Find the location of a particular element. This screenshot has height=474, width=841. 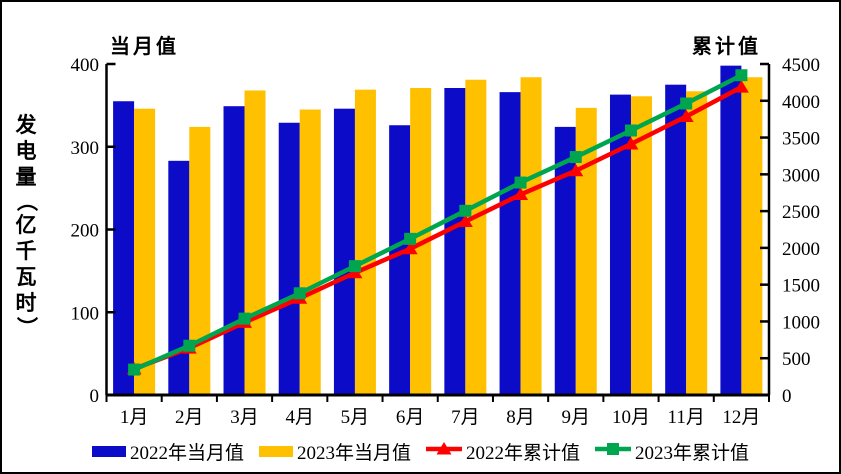

legend-item-2023-cumulative: 2023年累计值 is located at coordinates (672, 451).